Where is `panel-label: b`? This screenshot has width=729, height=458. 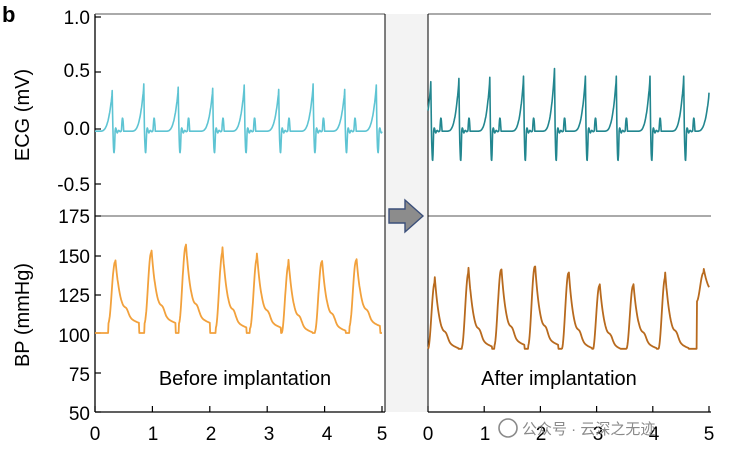 panel-label: b is located at coordinates (8, 14).